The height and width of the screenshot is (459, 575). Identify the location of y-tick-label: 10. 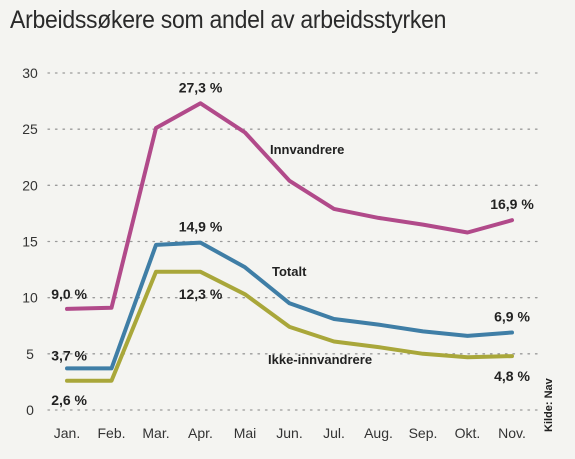
(30, 298).